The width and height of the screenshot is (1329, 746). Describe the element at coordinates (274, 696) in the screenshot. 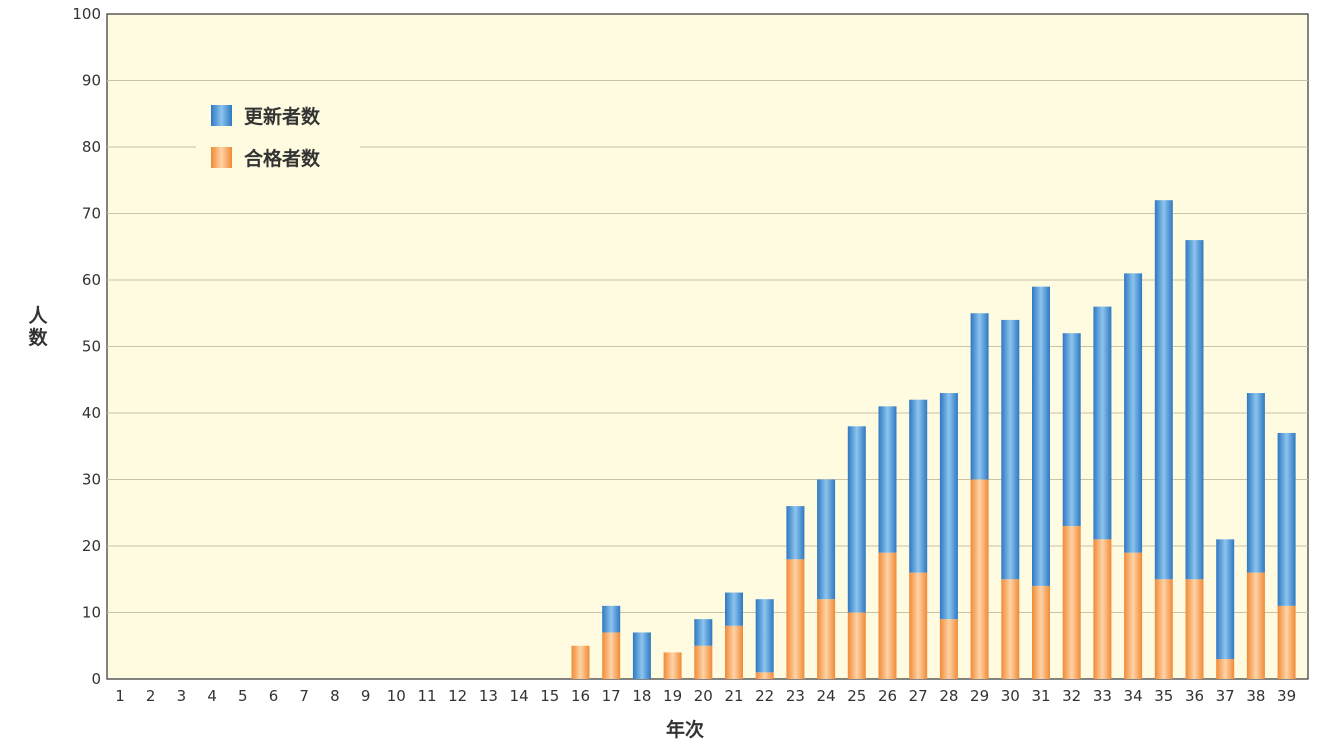

I see `x-tick-label: 6` at that location.